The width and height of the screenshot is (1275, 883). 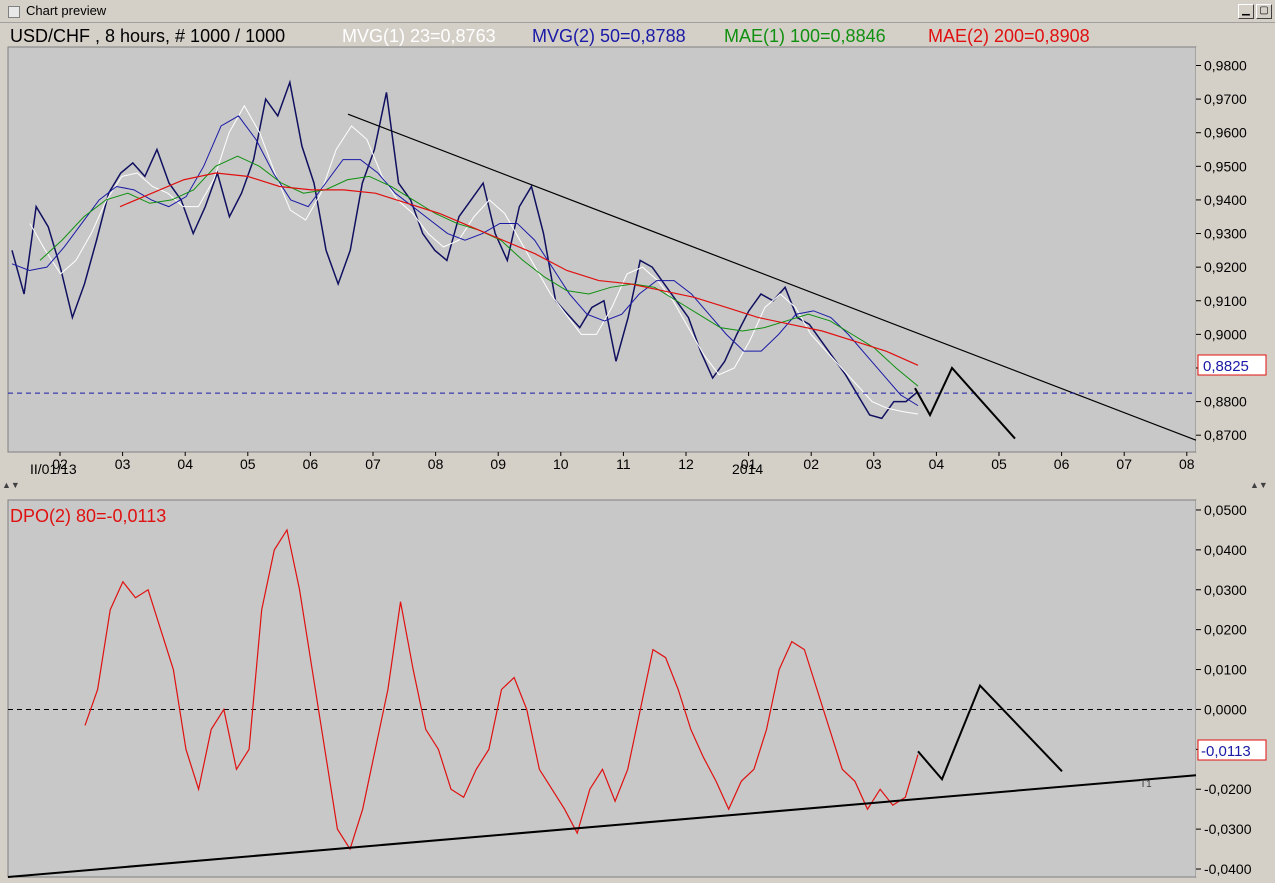 What do you see at coordinates (1228, 789) in the screenshot?
I see `y-tick-label: -0,0200` at bounding box center [1228, 789].